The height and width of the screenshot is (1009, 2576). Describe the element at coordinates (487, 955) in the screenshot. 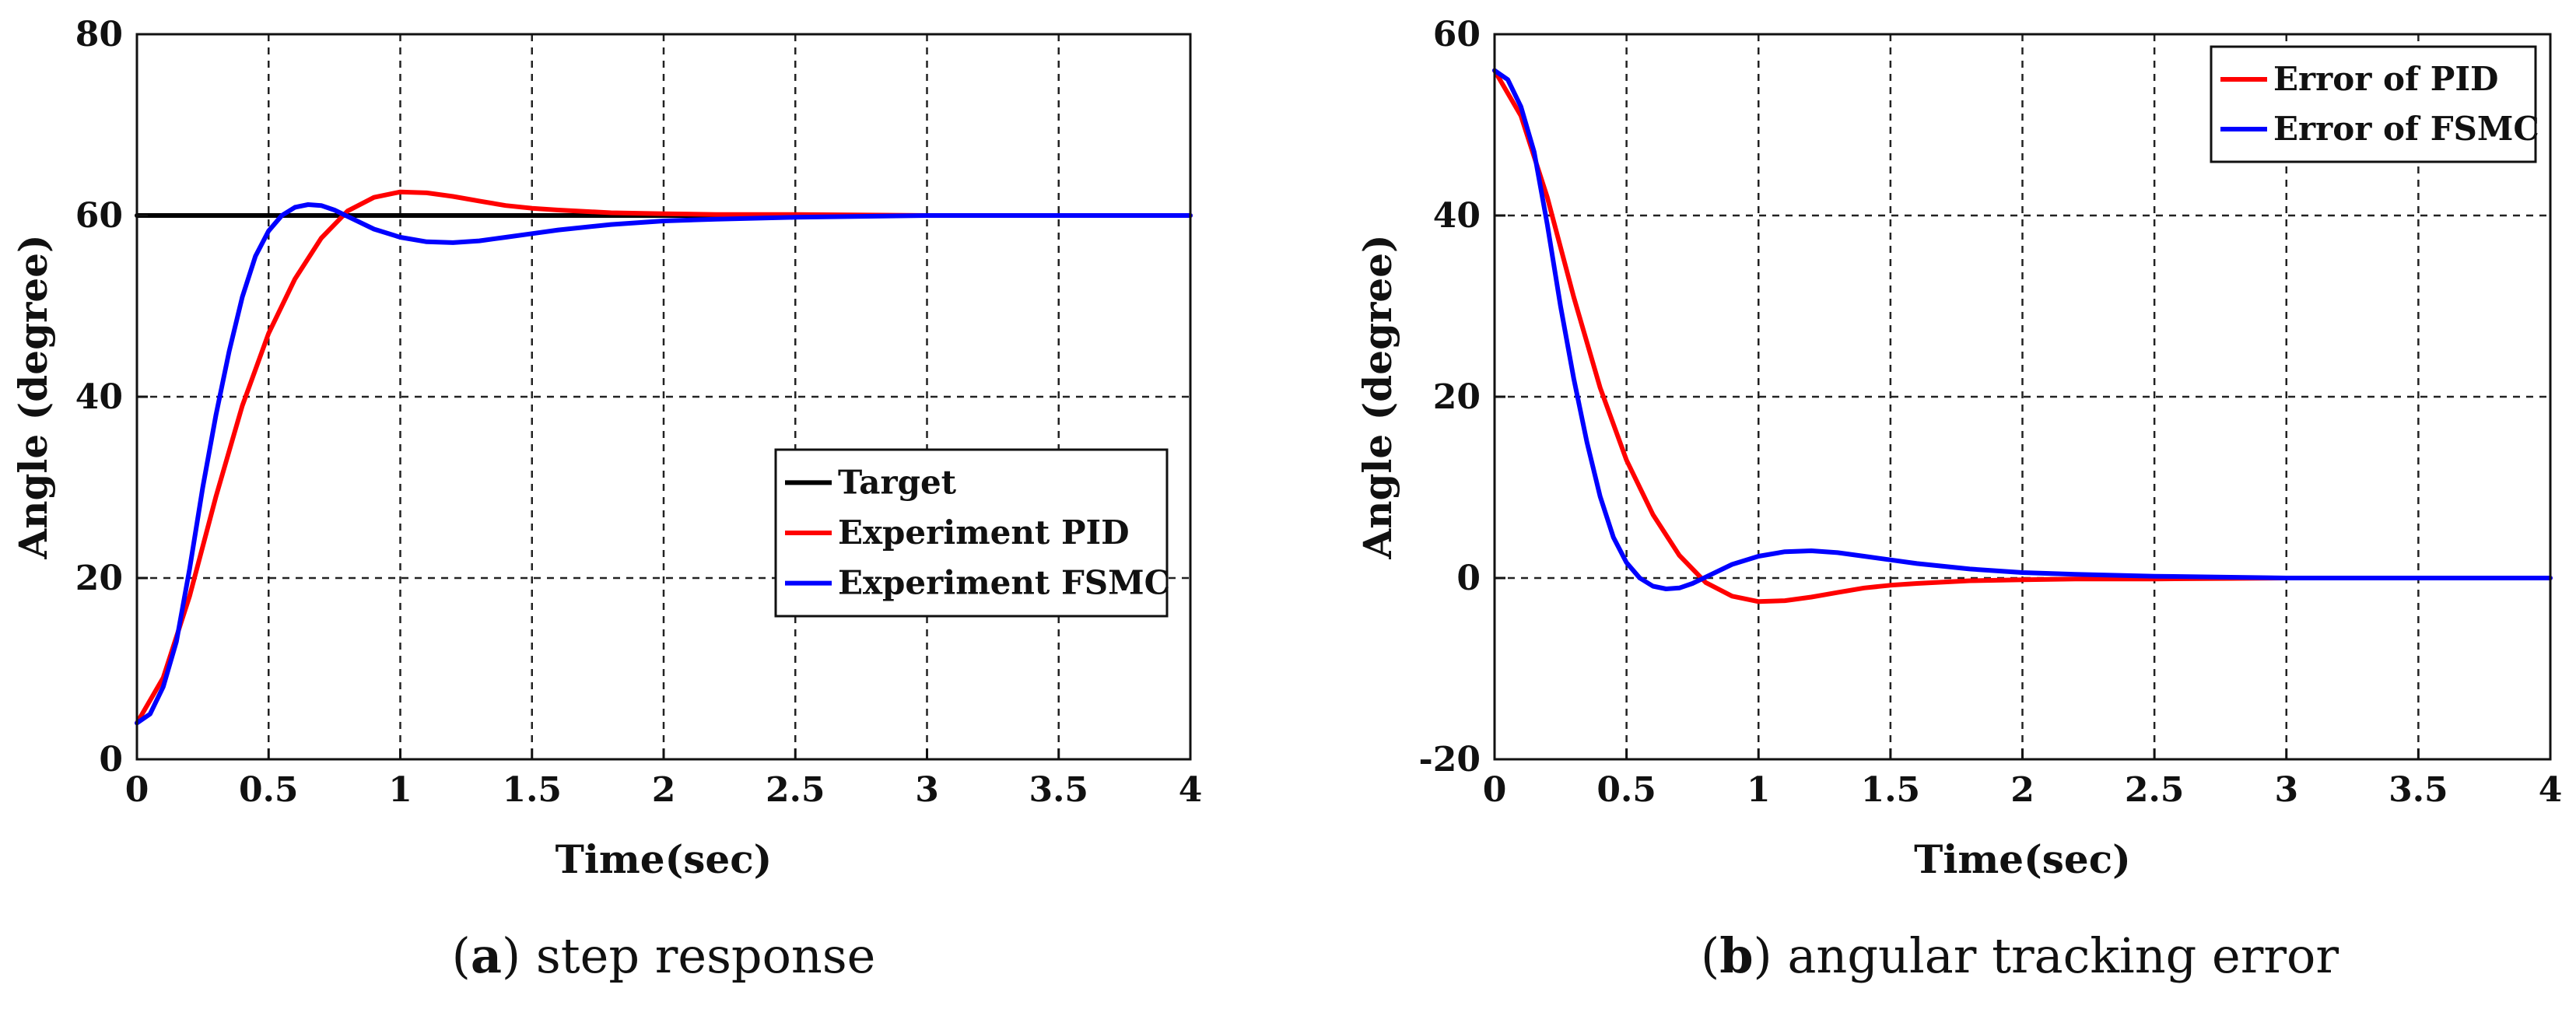

I see `caption-letter: a` at that location.